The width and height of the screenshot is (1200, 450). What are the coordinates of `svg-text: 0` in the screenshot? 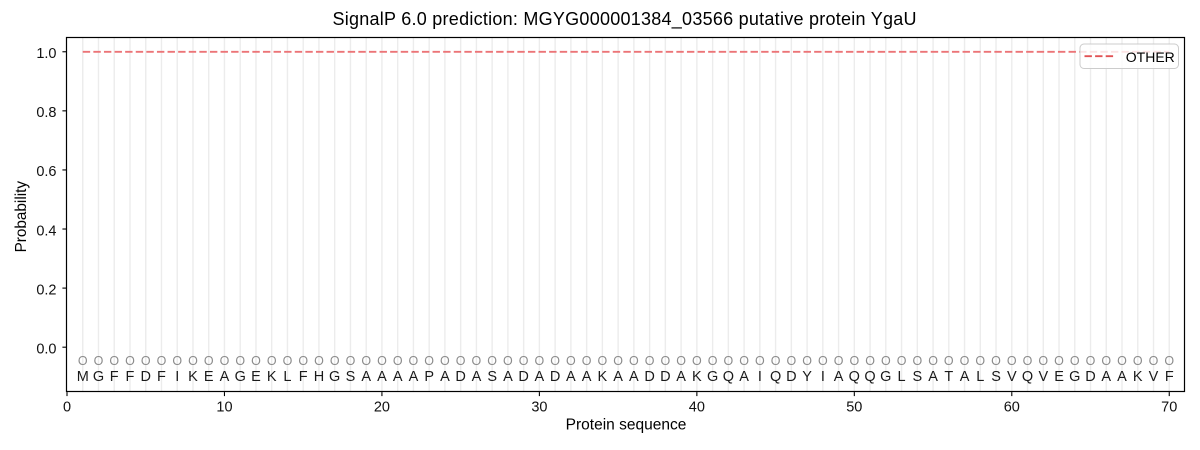 It's located at (67, 408).